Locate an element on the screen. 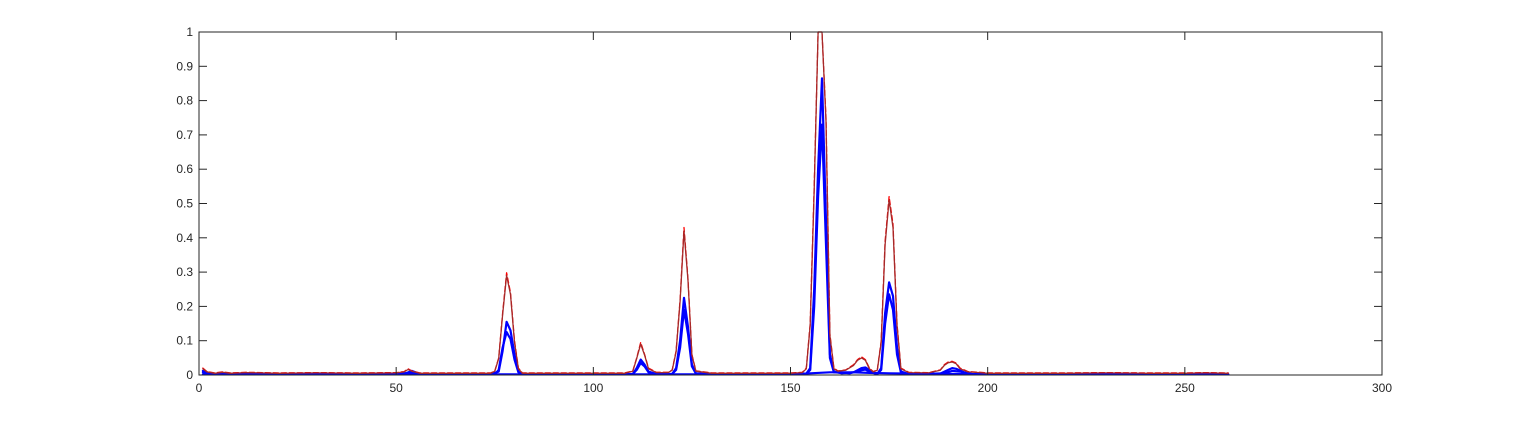 The height and width of the screenshot is (425, 1529). y-tick-label: 0 is located at coordinates (189, 375).